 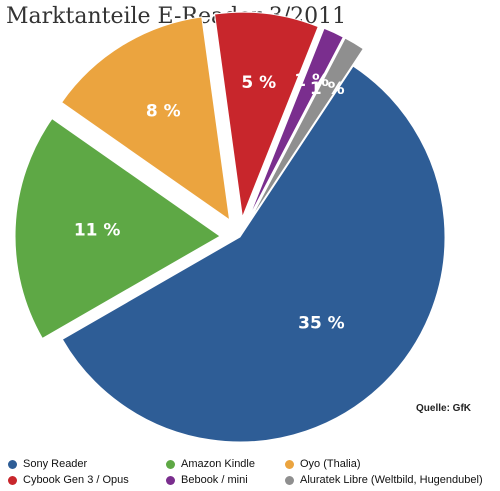 What do you see at coordinates (311, 81) in the screenshot?
I see `slice-label-bebook: 1 %` at bounding box center [311, 81].